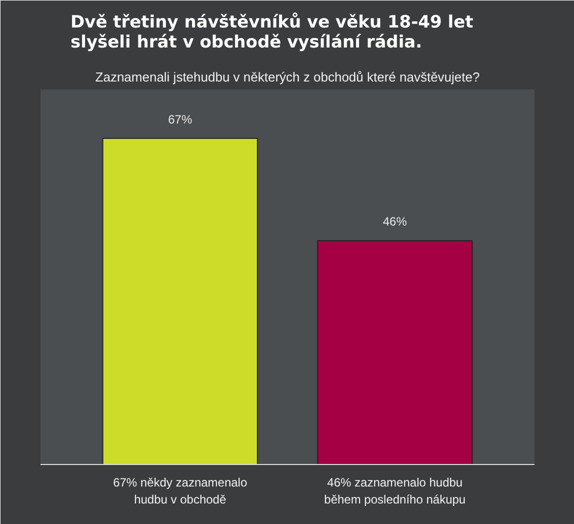 The height and width of the screenshot is (524, 574). Describe the element at coordinates (180, 491) in the screenshot. I see `x-tick-label: 67% někdy zaznamenalo hudbu v obchodě` at that location.